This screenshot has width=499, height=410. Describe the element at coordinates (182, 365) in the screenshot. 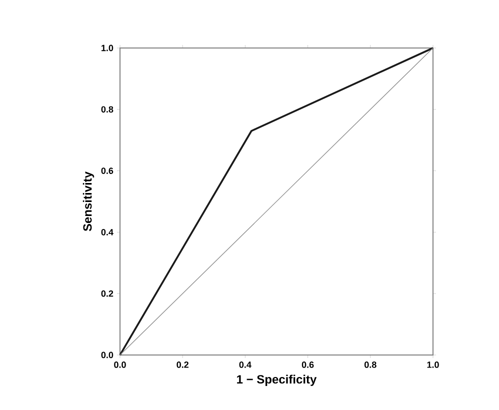

I see `x-tick-label: 0.2` at that location.